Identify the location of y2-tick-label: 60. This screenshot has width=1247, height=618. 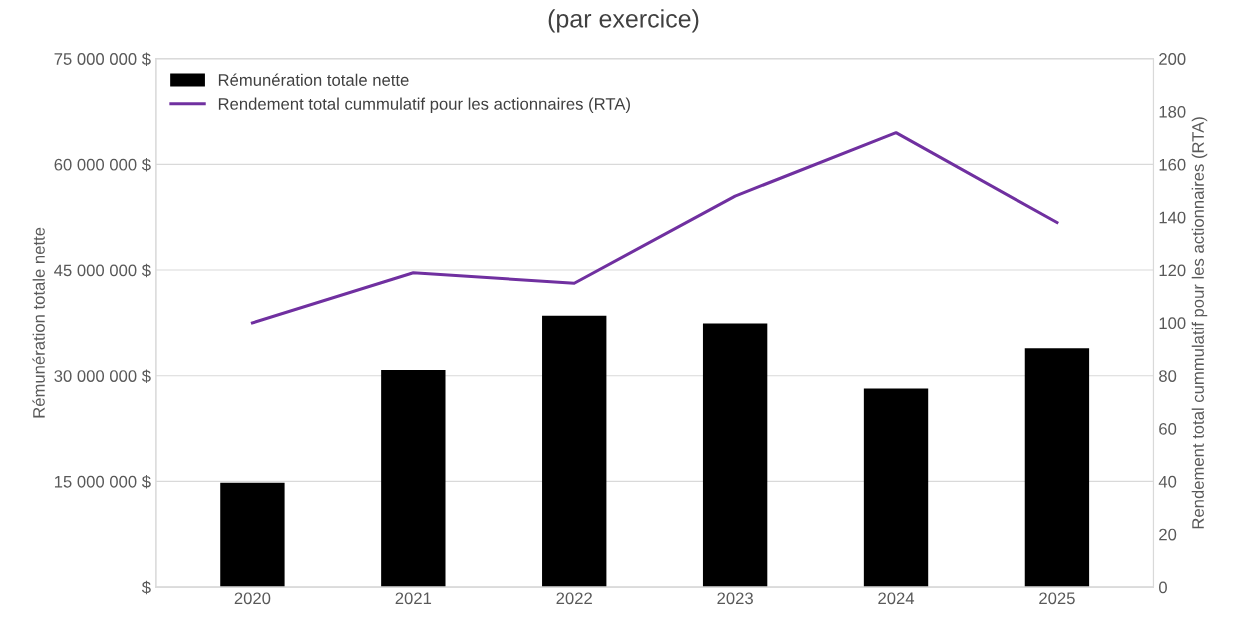
(1168, 428).